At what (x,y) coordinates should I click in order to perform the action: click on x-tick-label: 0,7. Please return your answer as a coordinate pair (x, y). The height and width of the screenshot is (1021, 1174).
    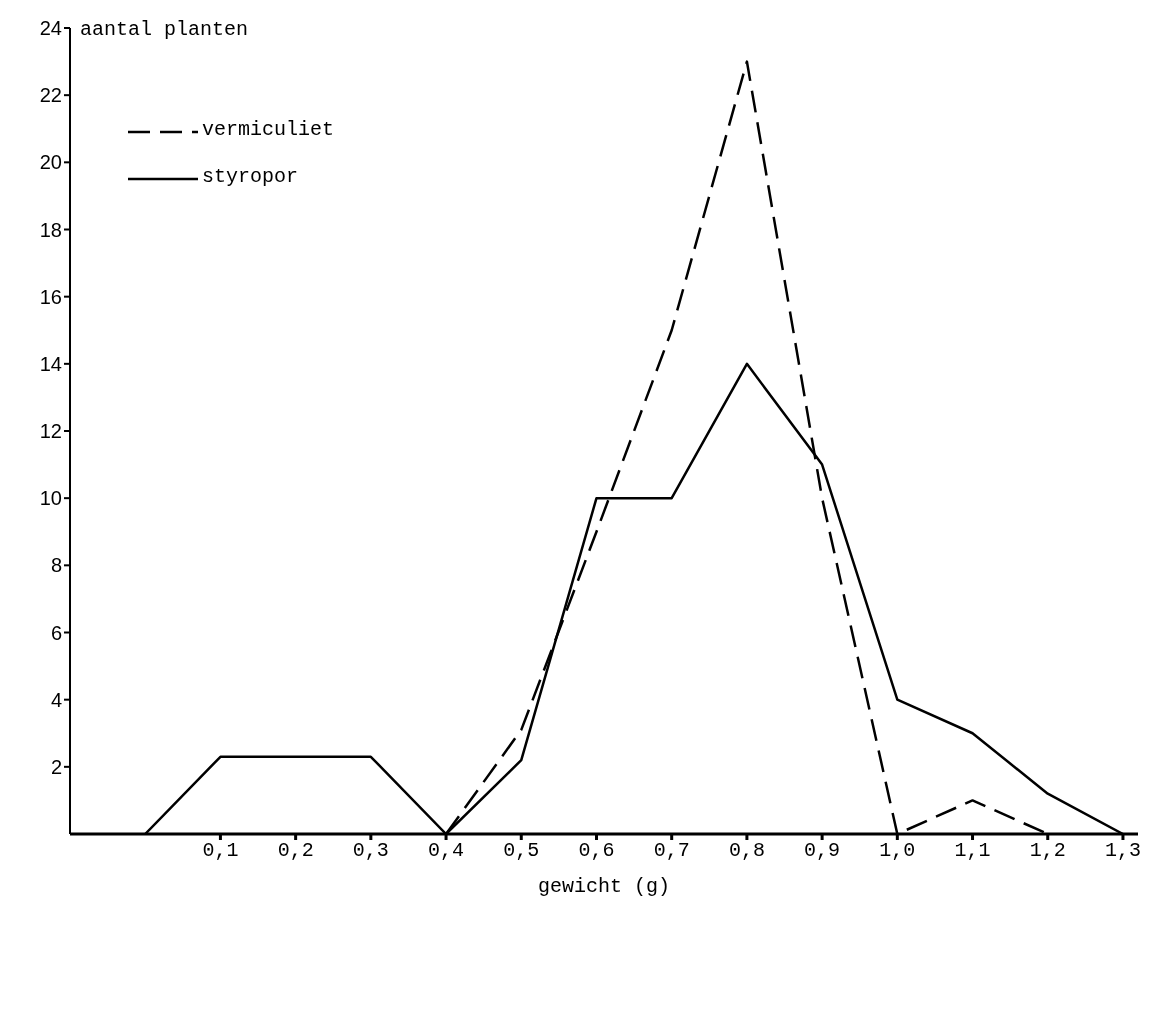
    Looking at the image, I should click on (671, 851).